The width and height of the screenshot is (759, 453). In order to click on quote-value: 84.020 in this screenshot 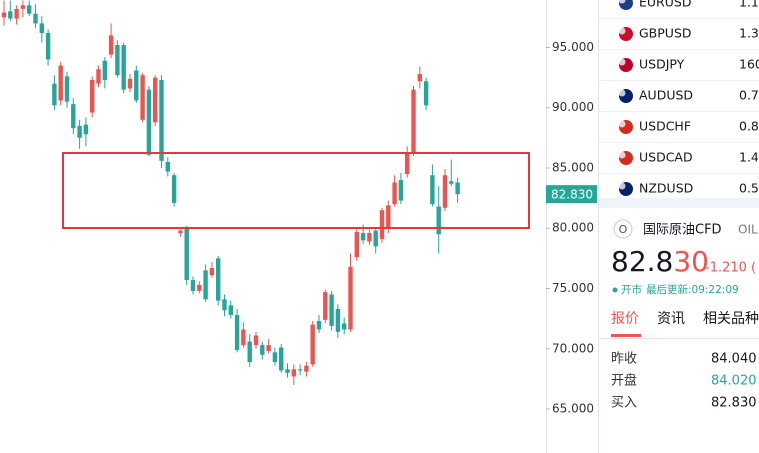, I will do `click(734, 381)`.